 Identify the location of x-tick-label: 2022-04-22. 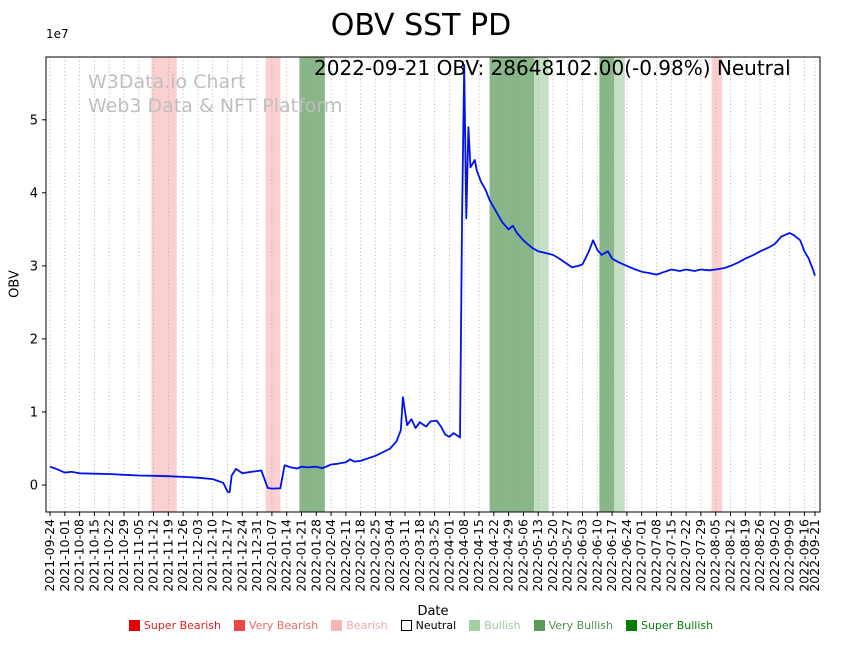
(493, 555).